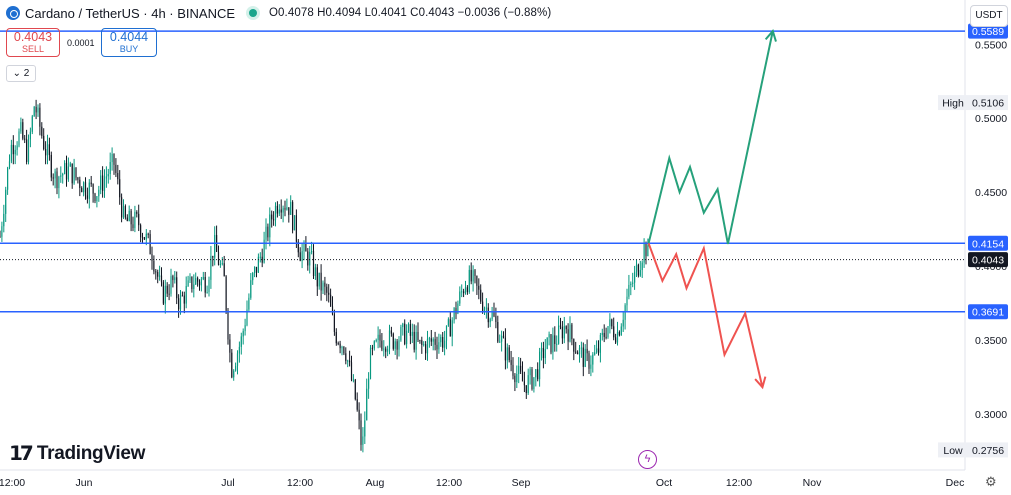 This screenshot has width=1011, height=495. I want to click on x-tick-label: Nov, so click(812, 483).